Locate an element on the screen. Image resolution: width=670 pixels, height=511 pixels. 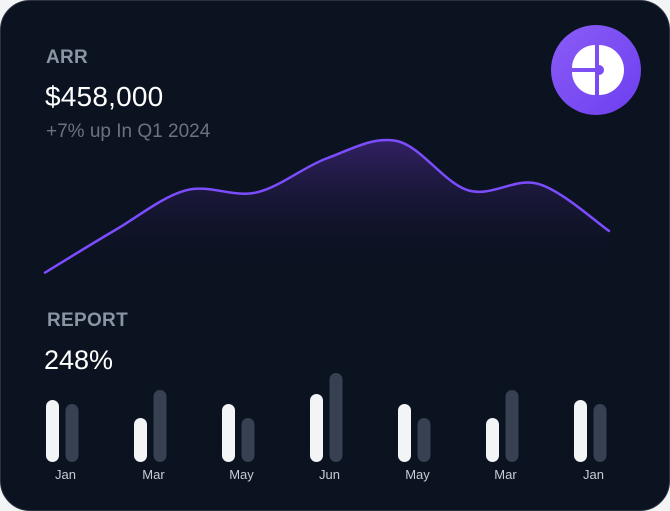
report-label: REPORT is located at coordinates (87, 320).